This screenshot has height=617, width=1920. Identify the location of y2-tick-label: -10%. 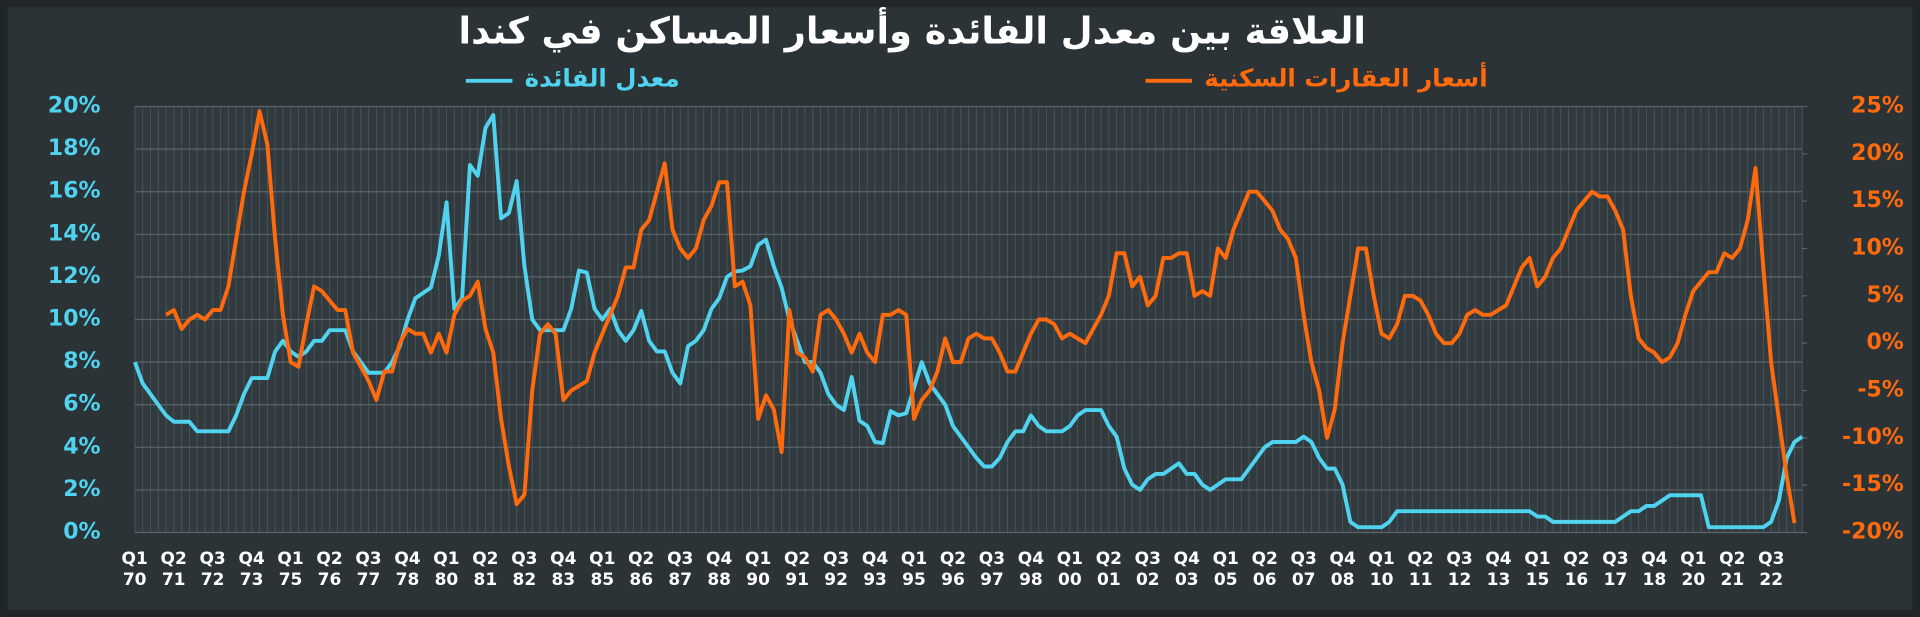
(1873, 437).